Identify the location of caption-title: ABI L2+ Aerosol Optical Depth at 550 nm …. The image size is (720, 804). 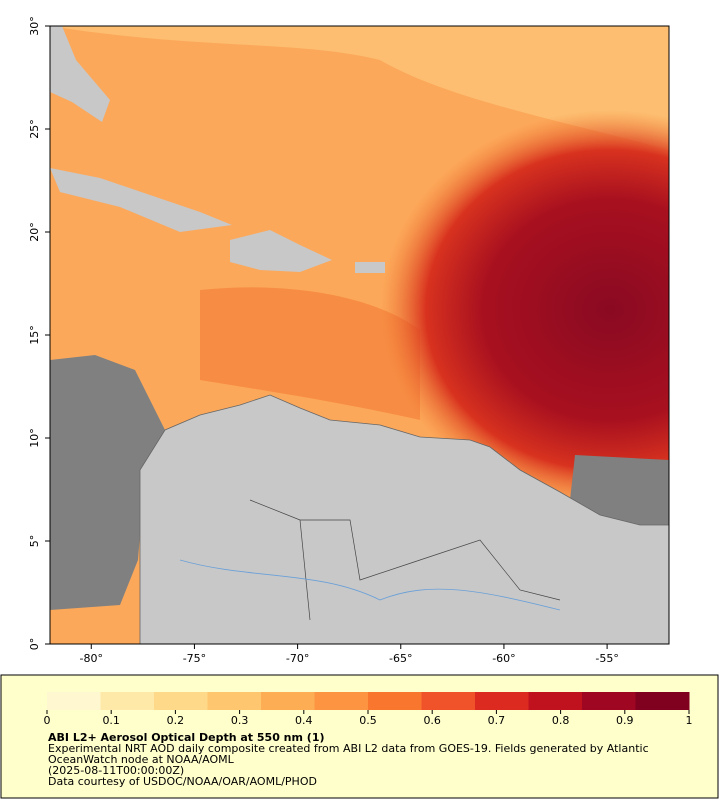
(186, 737).